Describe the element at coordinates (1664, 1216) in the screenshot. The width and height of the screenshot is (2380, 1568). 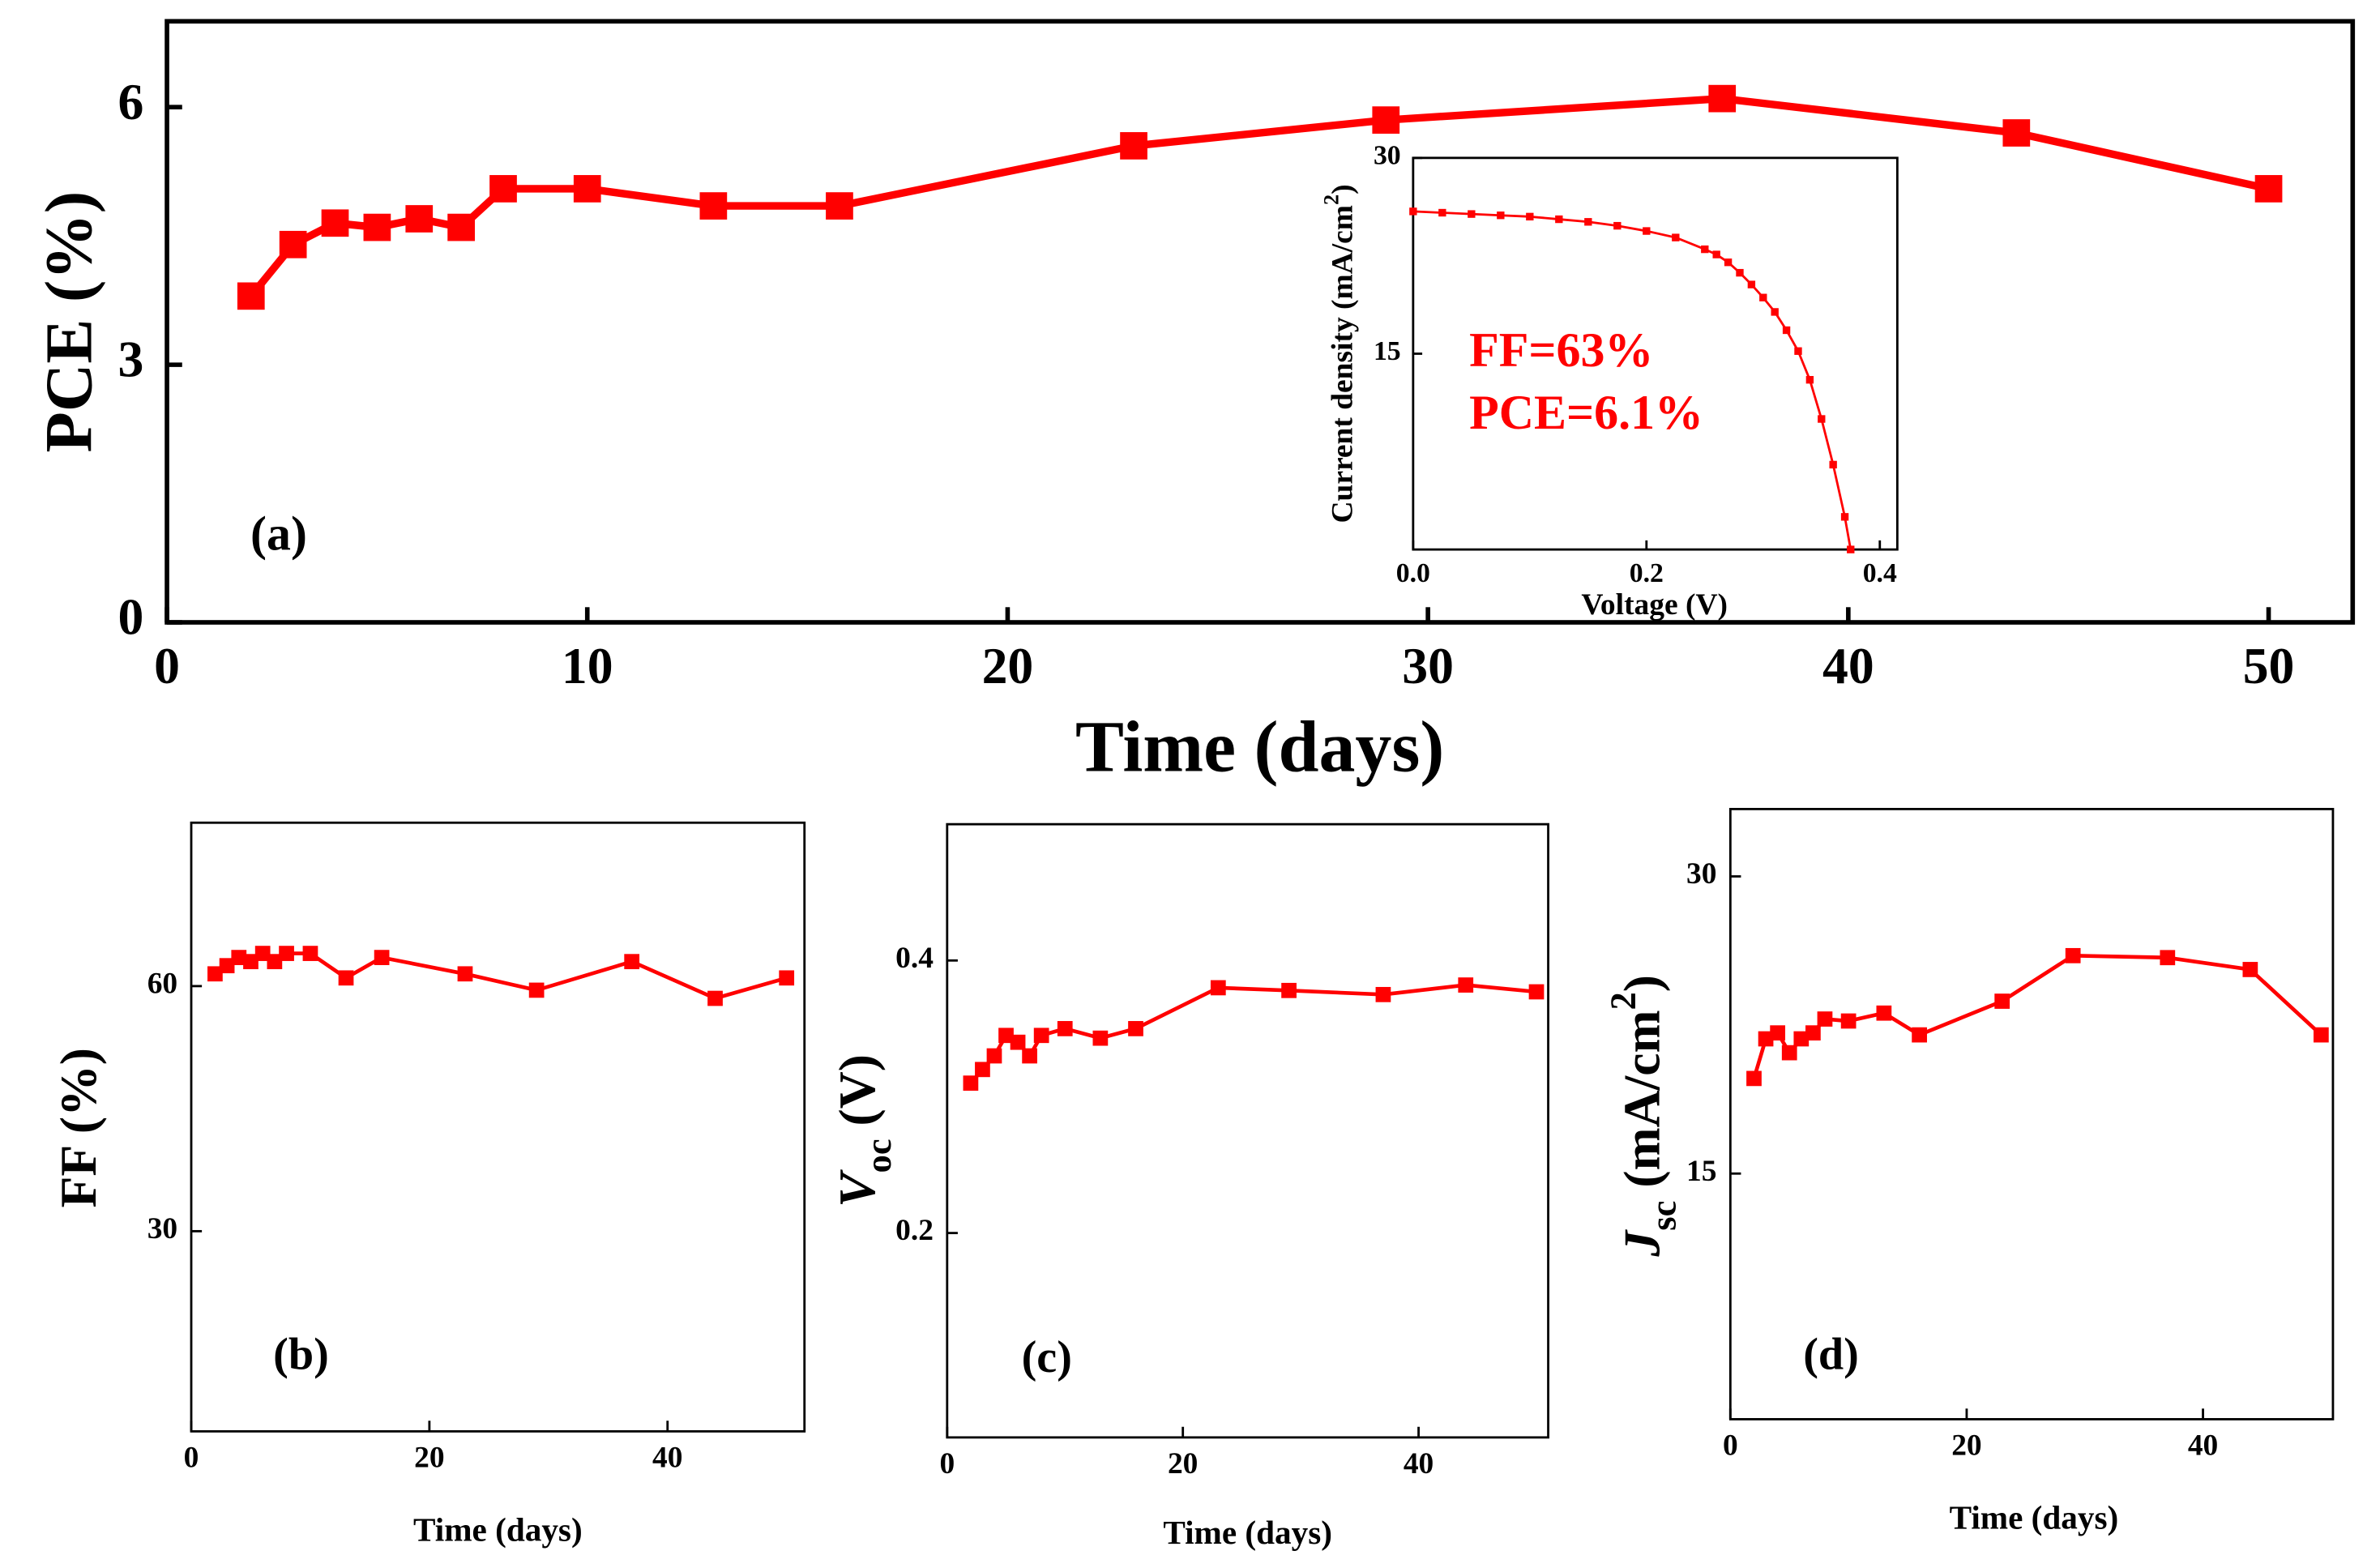
I see `y-axis-label-part: sc` at that location.